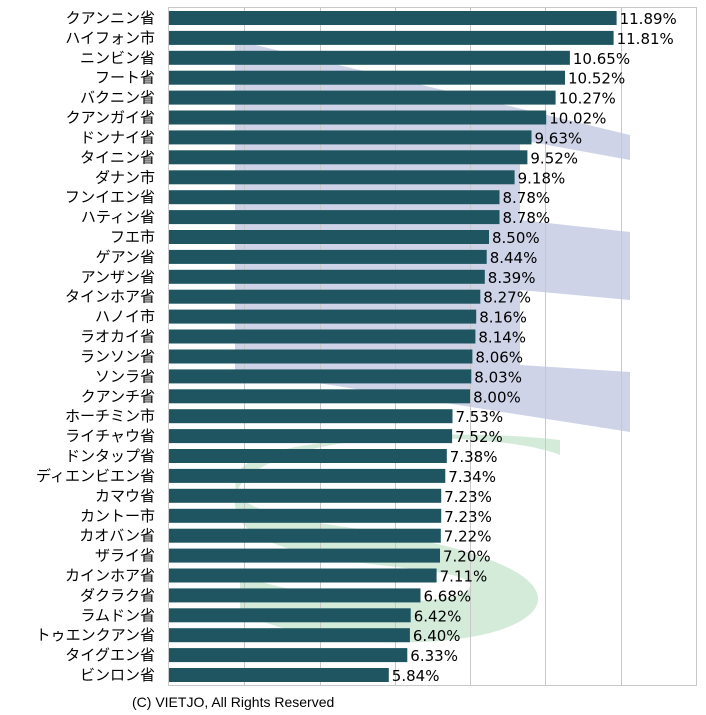 The height and width of the screenshot is (715, 706). Describe the element at coordinates (559, 138) in the screenshot. I see `value-label: 9.63%` at that location.